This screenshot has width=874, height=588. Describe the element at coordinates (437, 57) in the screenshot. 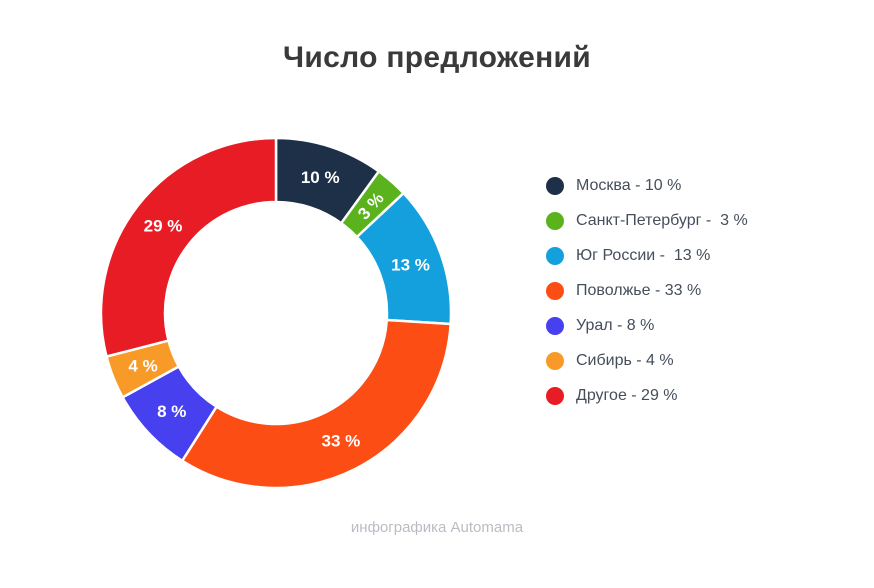

I see `chart-title: Число предложений` at that location.